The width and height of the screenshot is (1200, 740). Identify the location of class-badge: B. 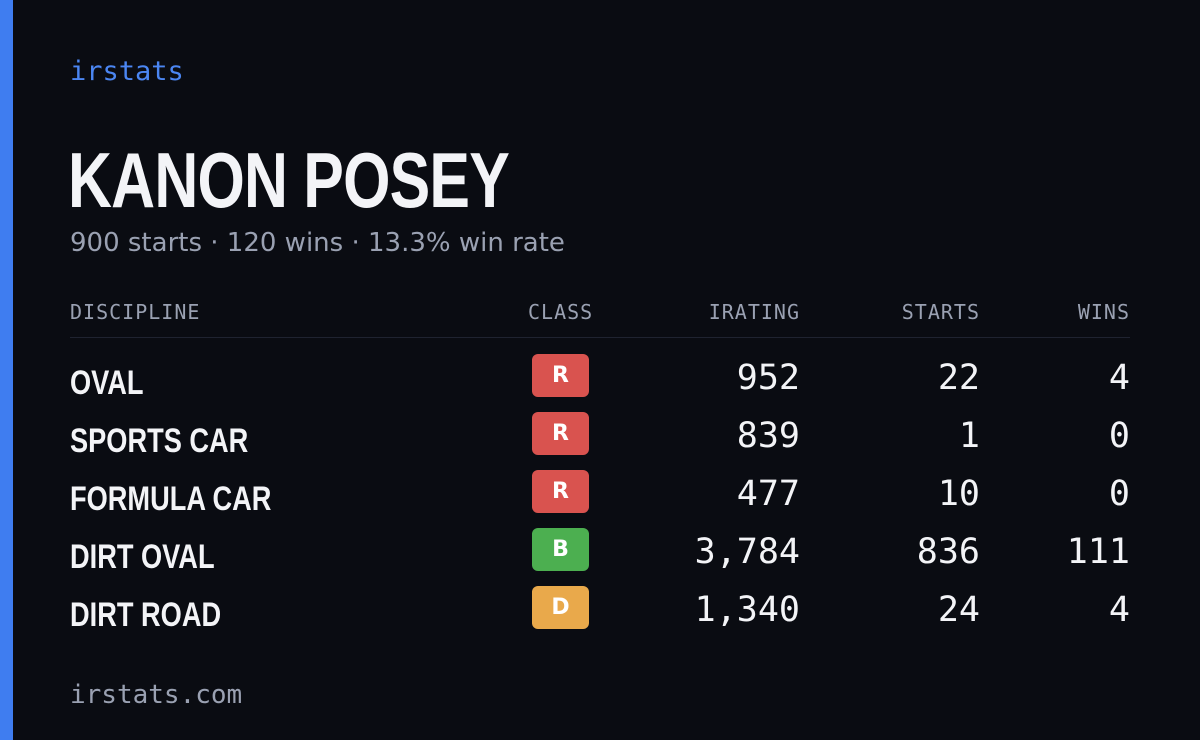
(560, 549).